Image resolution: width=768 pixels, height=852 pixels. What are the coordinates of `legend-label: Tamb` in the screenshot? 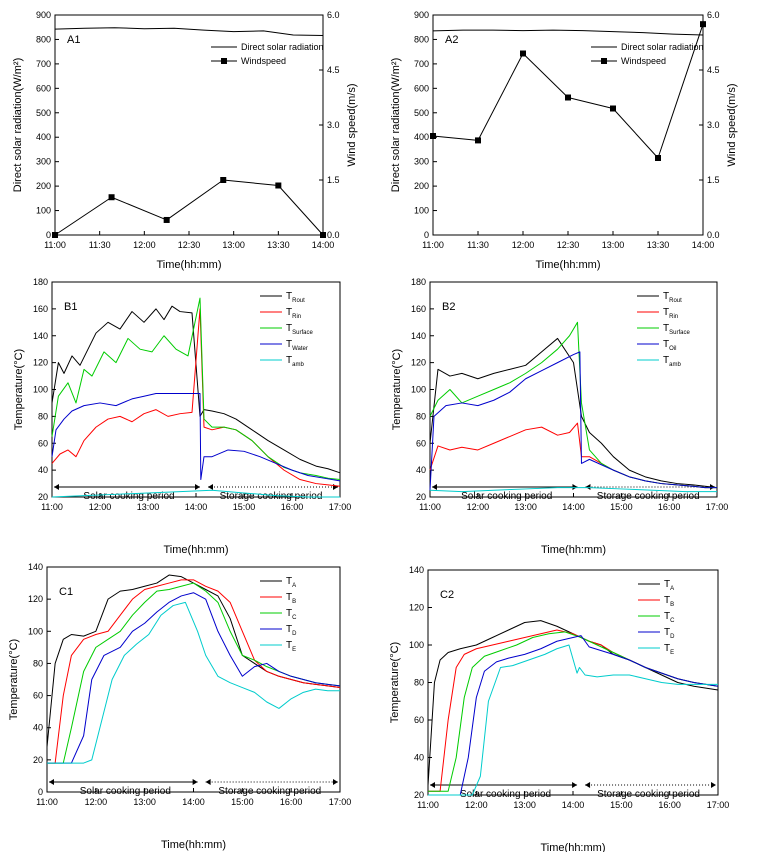 It's located at (672, 361).